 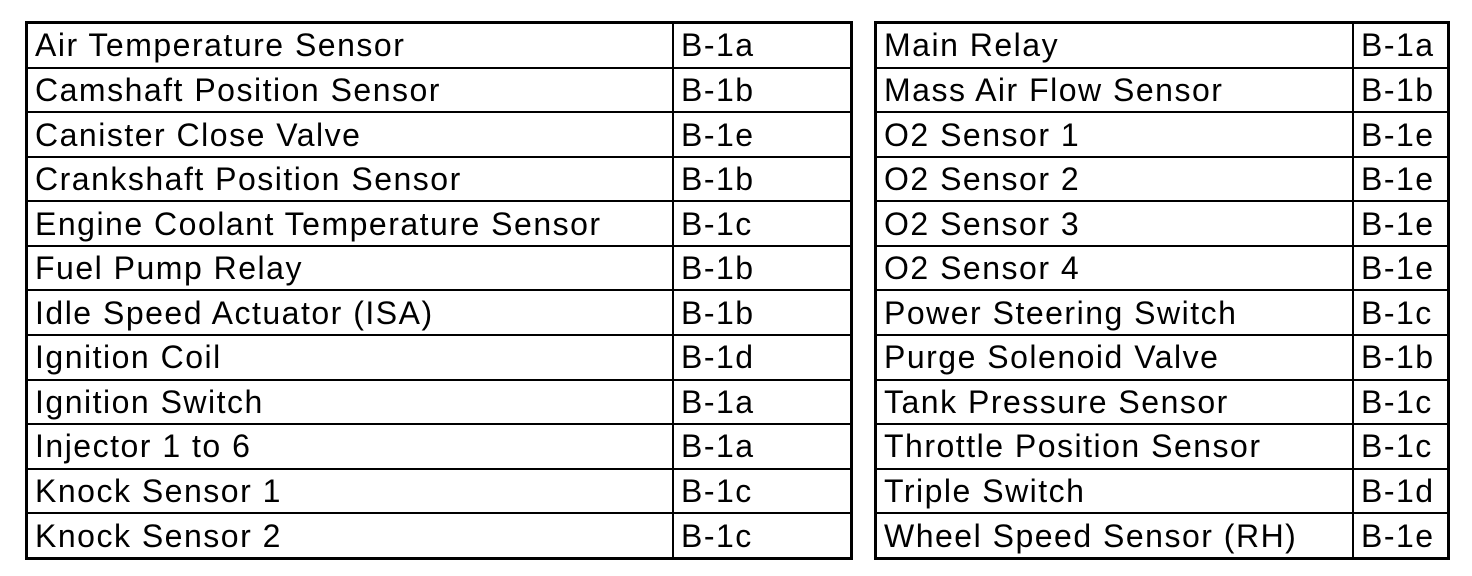 I want to click on component-name-cell: Engine Coolant Temperature Sensor, so click(x=349, y=223).